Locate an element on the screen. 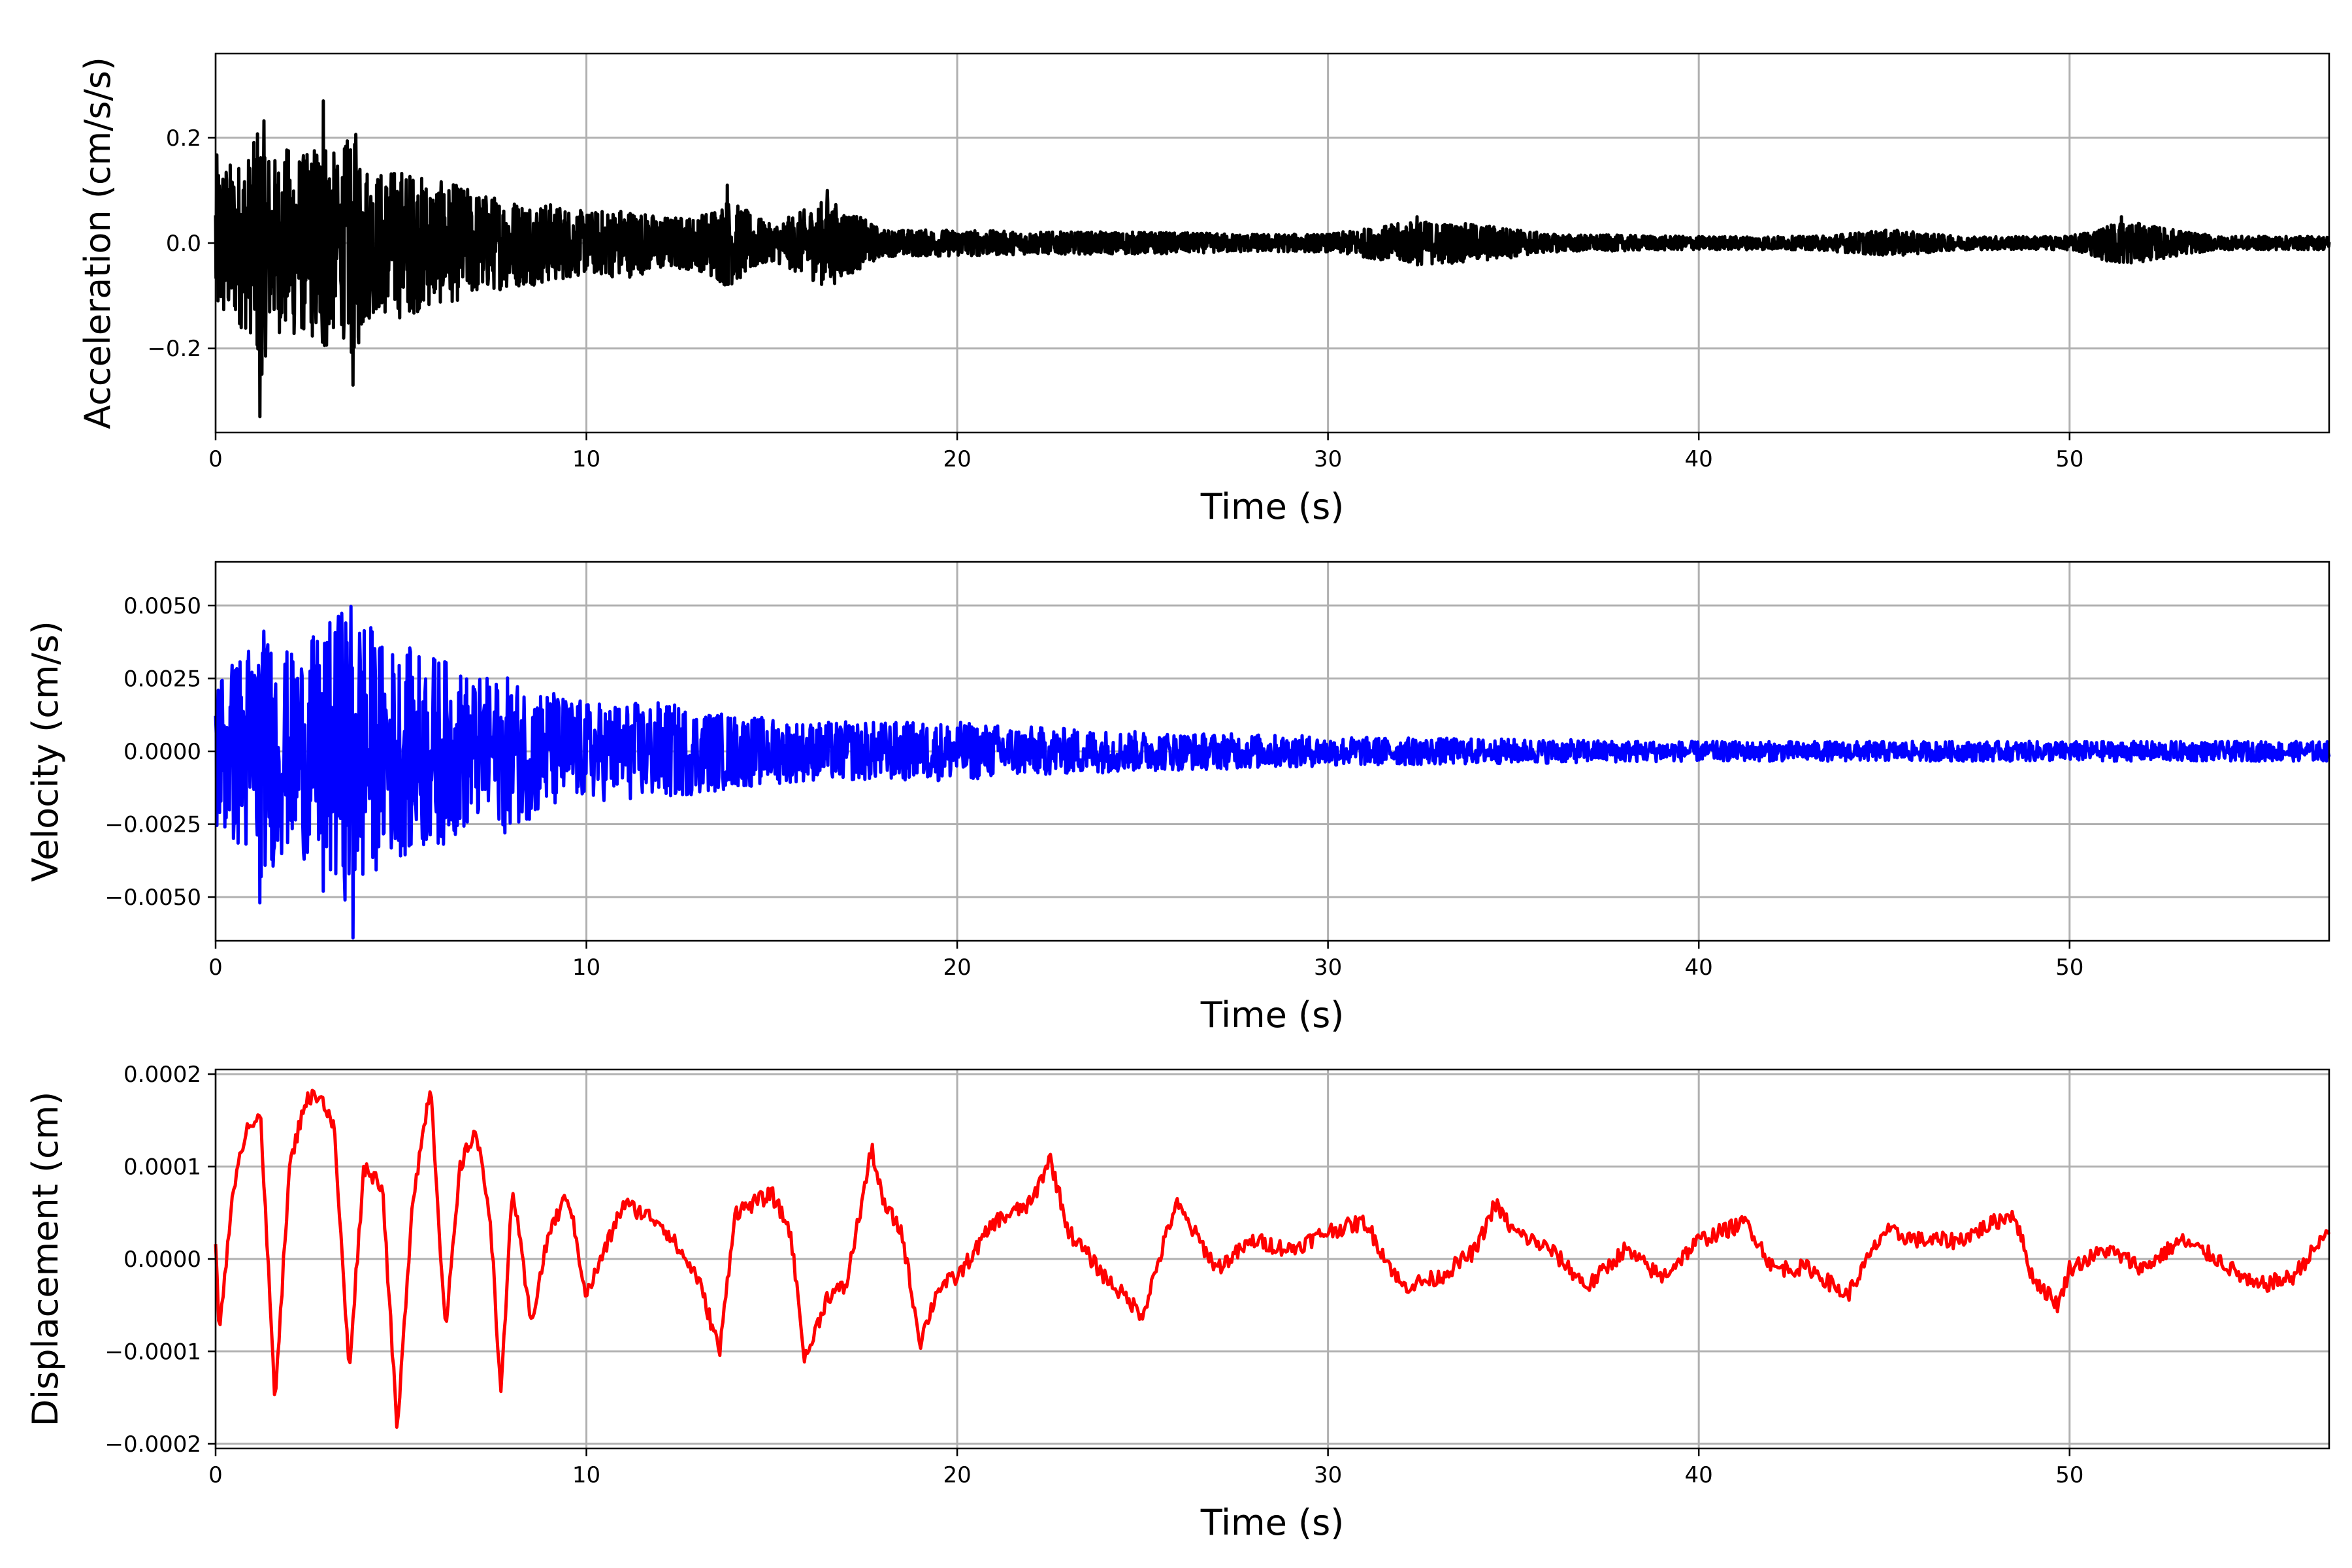 The width and height of the screenshot is (2352, 1568). velocity-x-tick-label: 20 is located at coordinates (957, 968).